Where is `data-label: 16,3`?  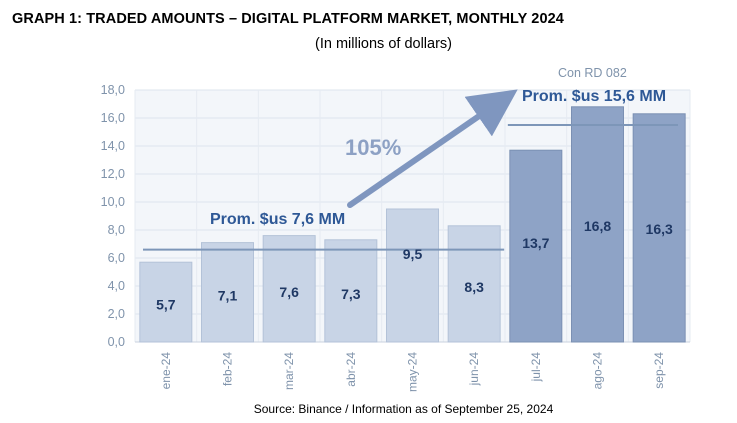 data-label: 16,3 is located at coordinates (659, 229).